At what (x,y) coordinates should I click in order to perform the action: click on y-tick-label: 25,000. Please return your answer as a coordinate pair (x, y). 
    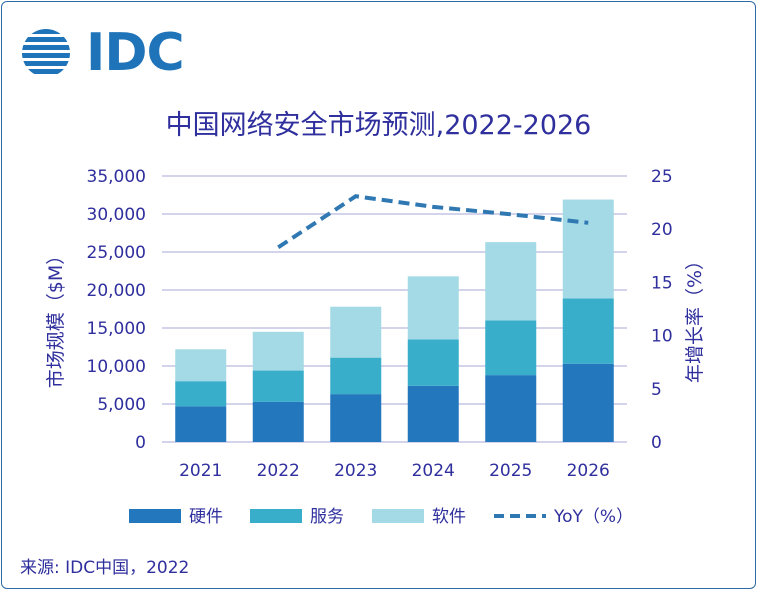
    Looking at the image, I should click on (116, 253).